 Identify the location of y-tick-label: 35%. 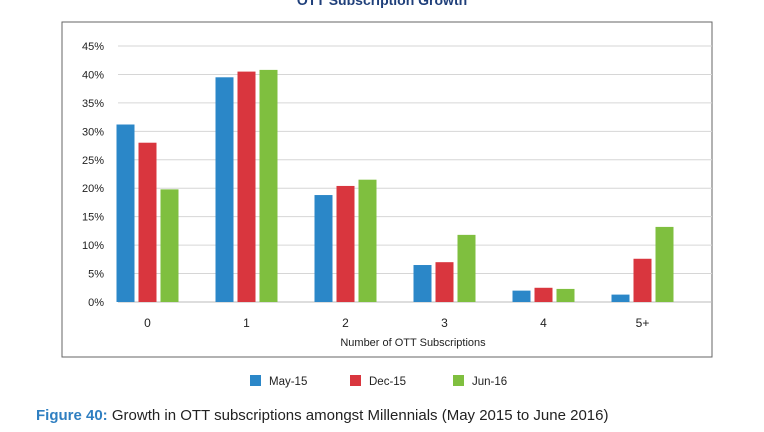
(93, 104).